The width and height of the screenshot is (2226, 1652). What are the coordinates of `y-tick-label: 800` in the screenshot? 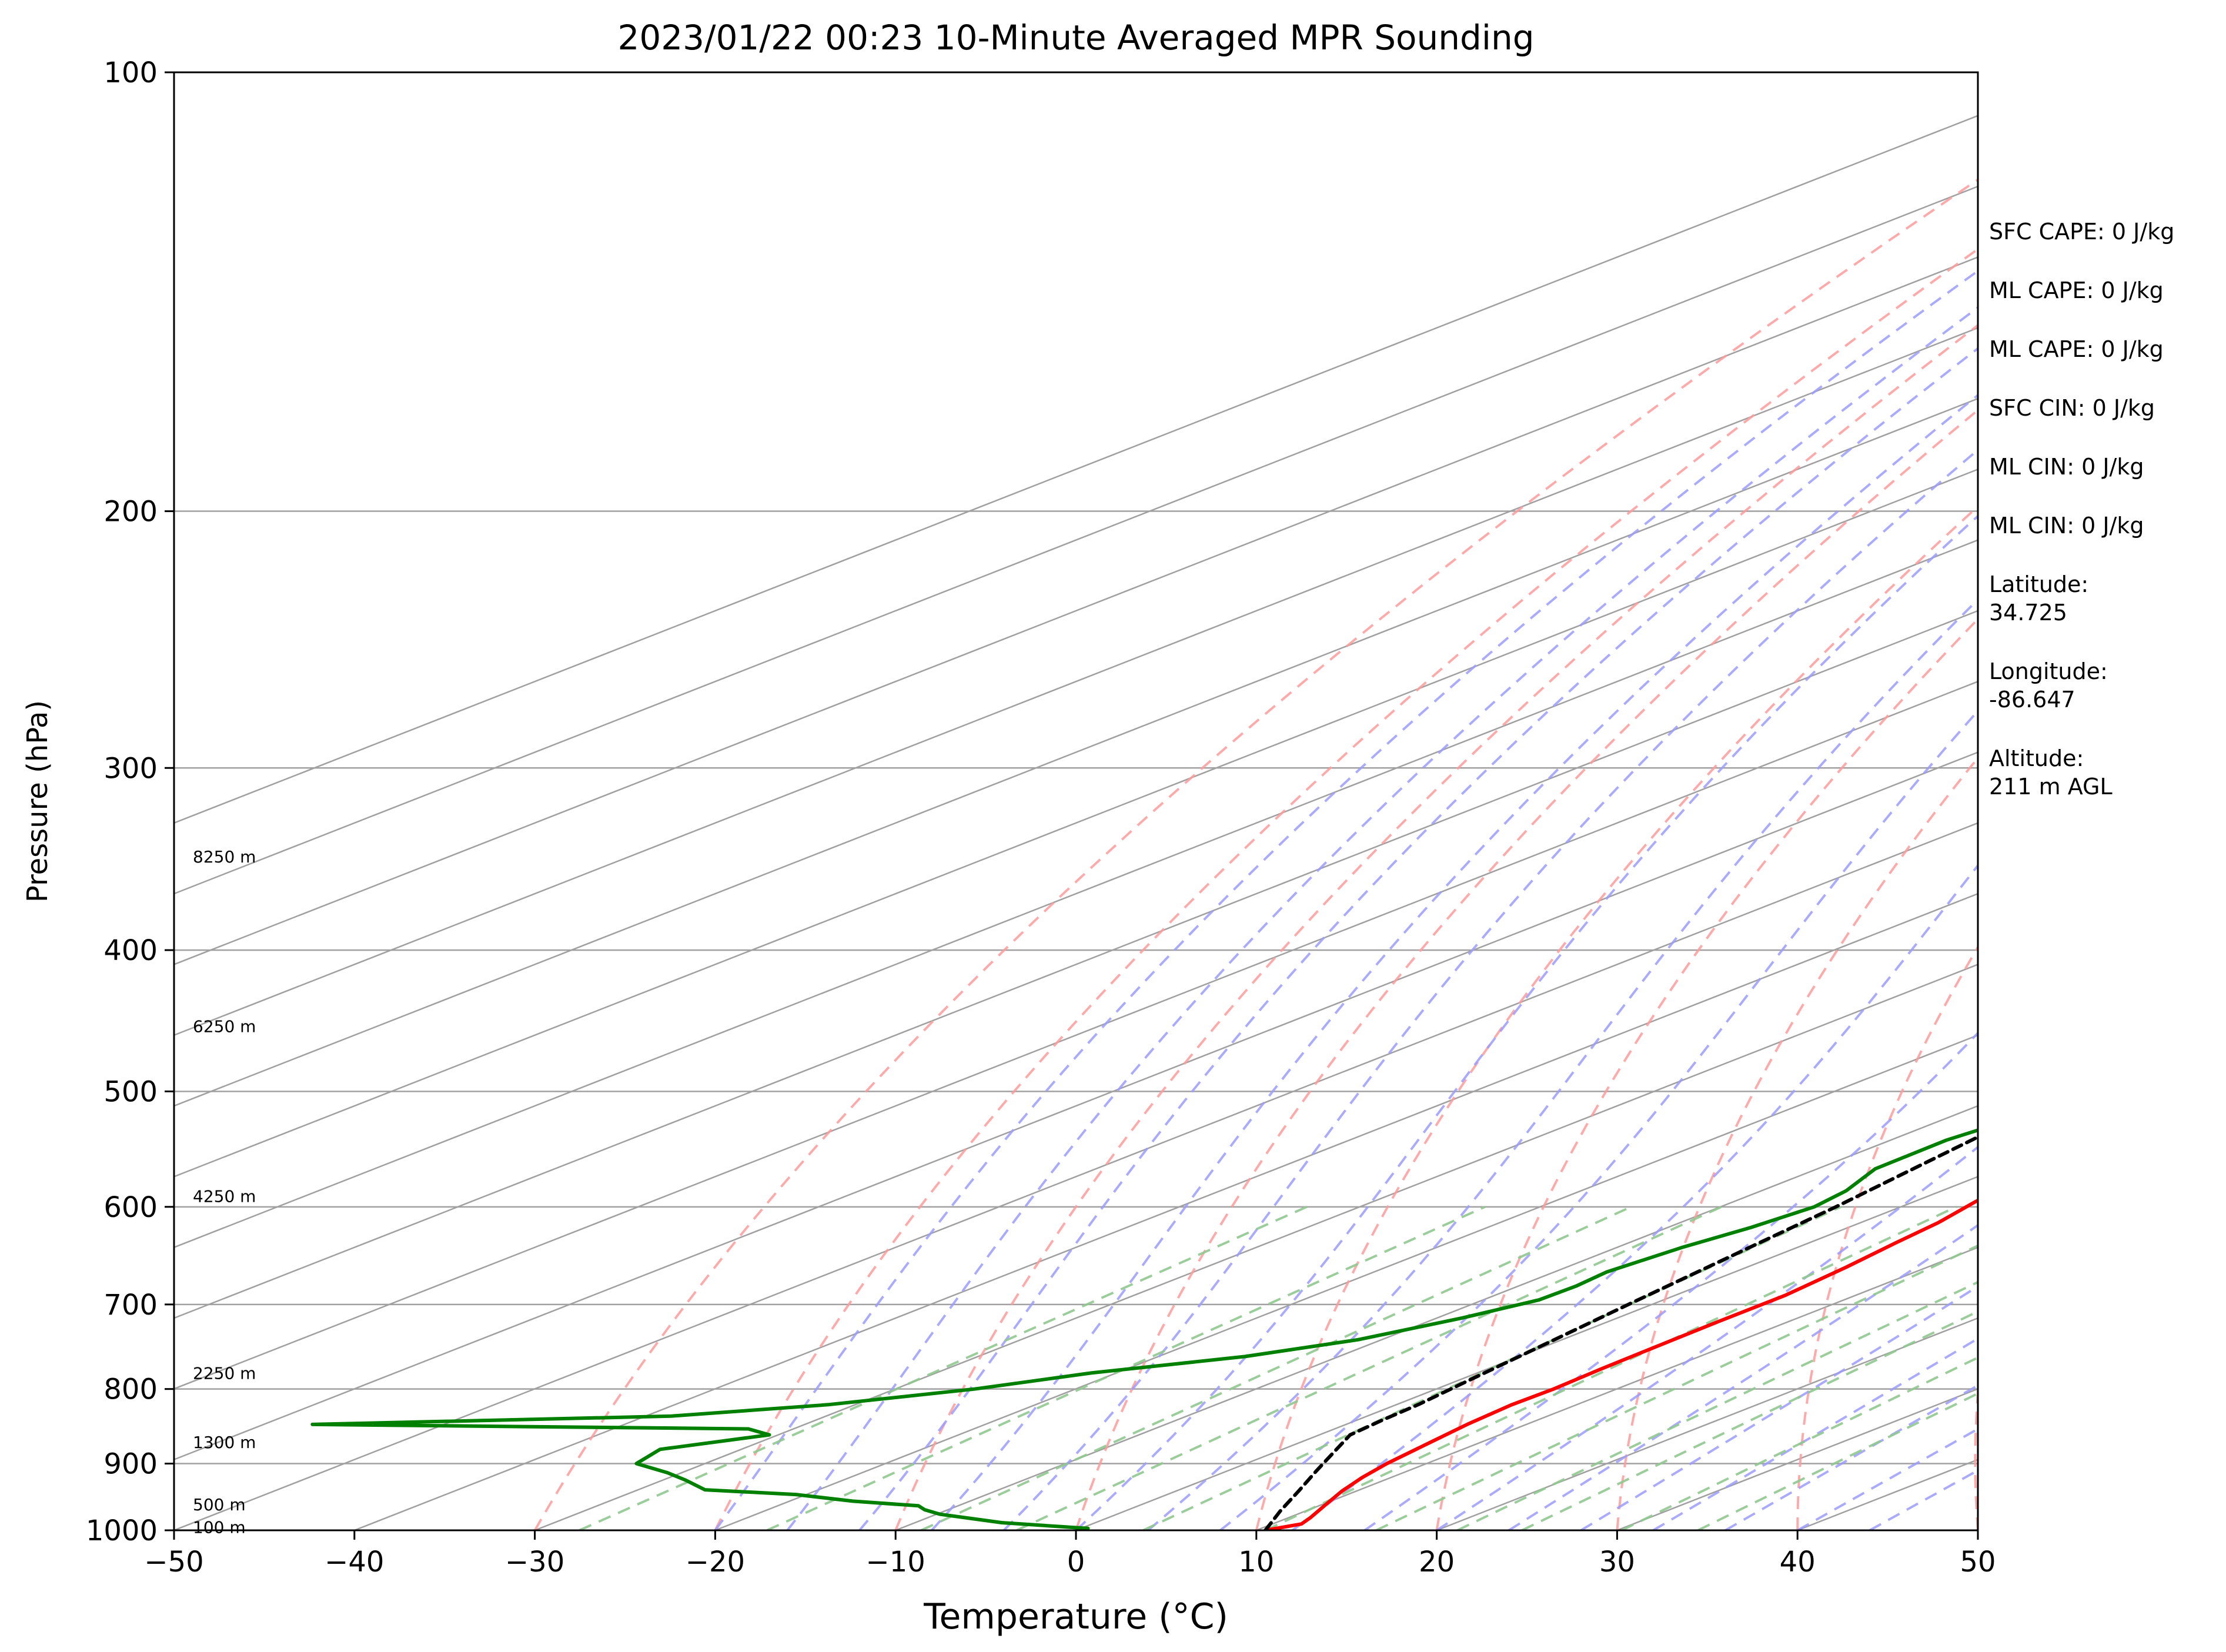 It's located at (130, 1390).